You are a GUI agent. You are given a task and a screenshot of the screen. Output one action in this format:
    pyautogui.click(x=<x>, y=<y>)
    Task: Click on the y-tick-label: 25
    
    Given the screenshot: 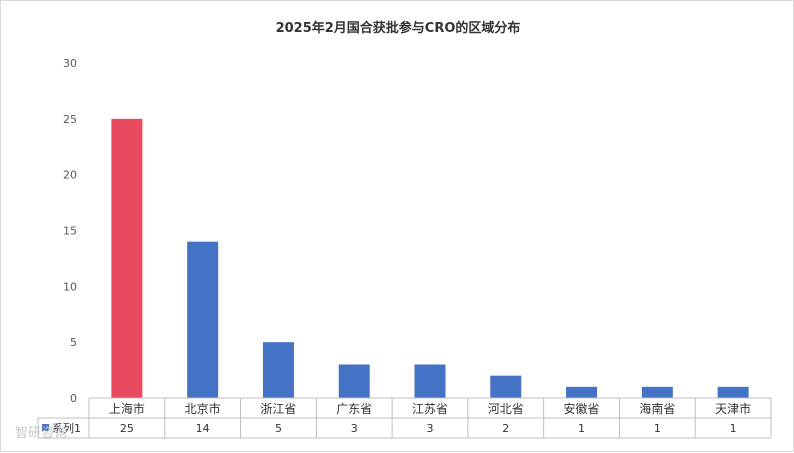 What is the action you would take?
    pyautogui.click(x=70, y=119)
    